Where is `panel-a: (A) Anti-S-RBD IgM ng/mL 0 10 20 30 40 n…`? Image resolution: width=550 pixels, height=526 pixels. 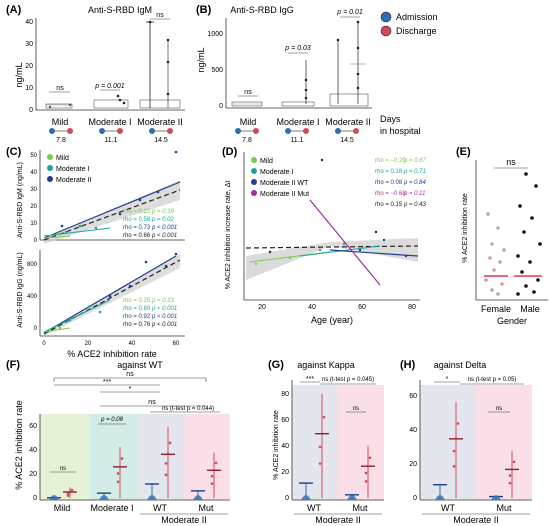
panel-a: (A) Anti-S-RBD IgM ng/mL 0 10 20 30 40 n… is located at coordinates (95, 74).